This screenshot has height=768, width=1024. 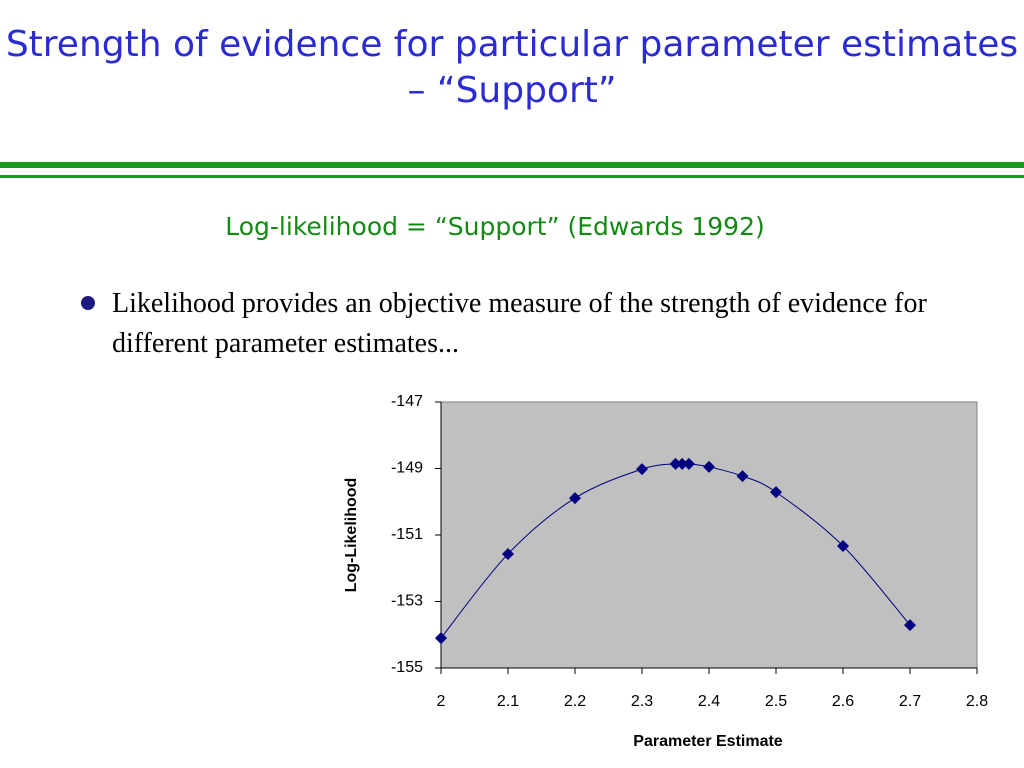 I want to click on x-tick-label: 2.7, so click(x=910, y=701).